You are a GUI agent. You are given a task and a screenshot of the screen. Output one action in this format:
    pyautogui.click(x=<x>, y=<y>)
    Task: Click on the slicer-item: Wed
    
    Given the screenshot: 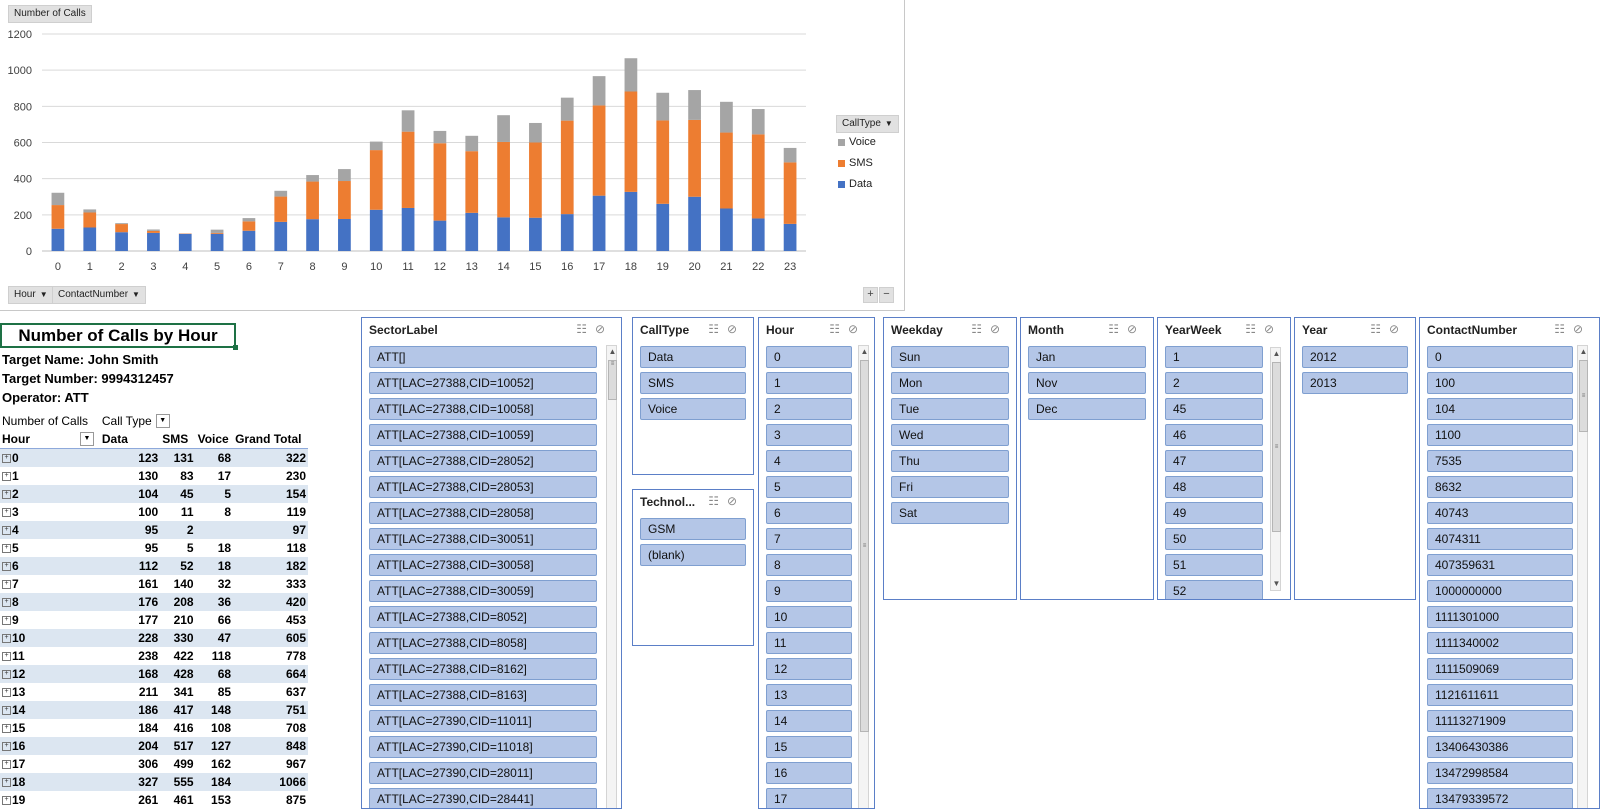 What is the action you would take?
    pyautogui.click(x=950, y=435)
    